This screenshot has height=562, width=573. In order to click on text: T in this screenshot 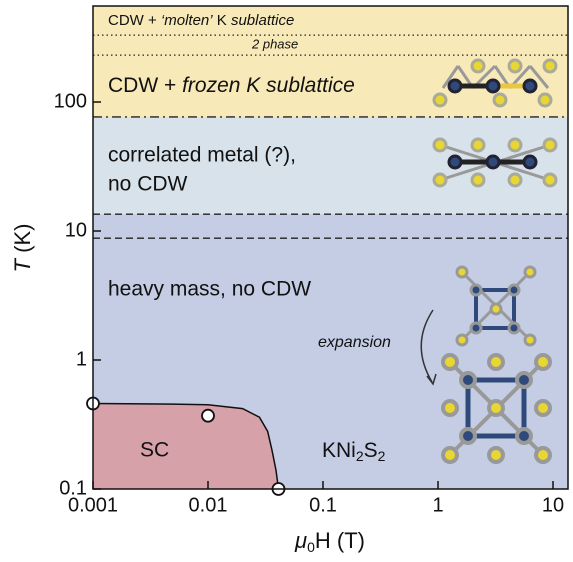, I will do `click(22, 264)`.